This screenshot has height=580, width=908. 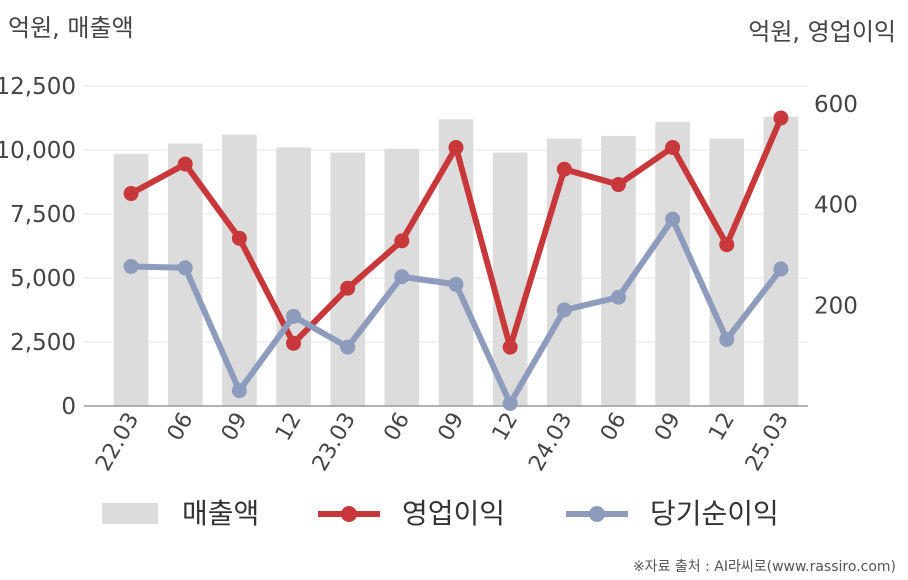 I want to click on legend-marker-net-income, so click(x=597, y=514).